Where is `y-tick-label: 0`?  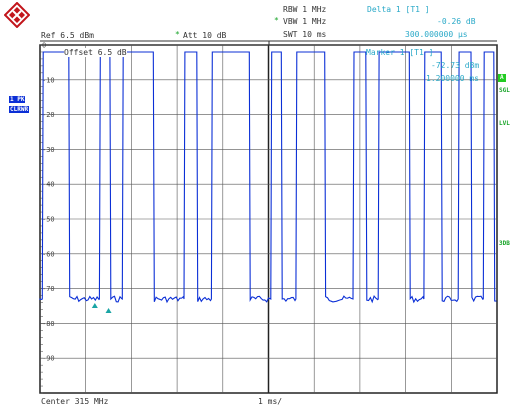 y-tick-label: 0 is located at coordinates (44, 46).